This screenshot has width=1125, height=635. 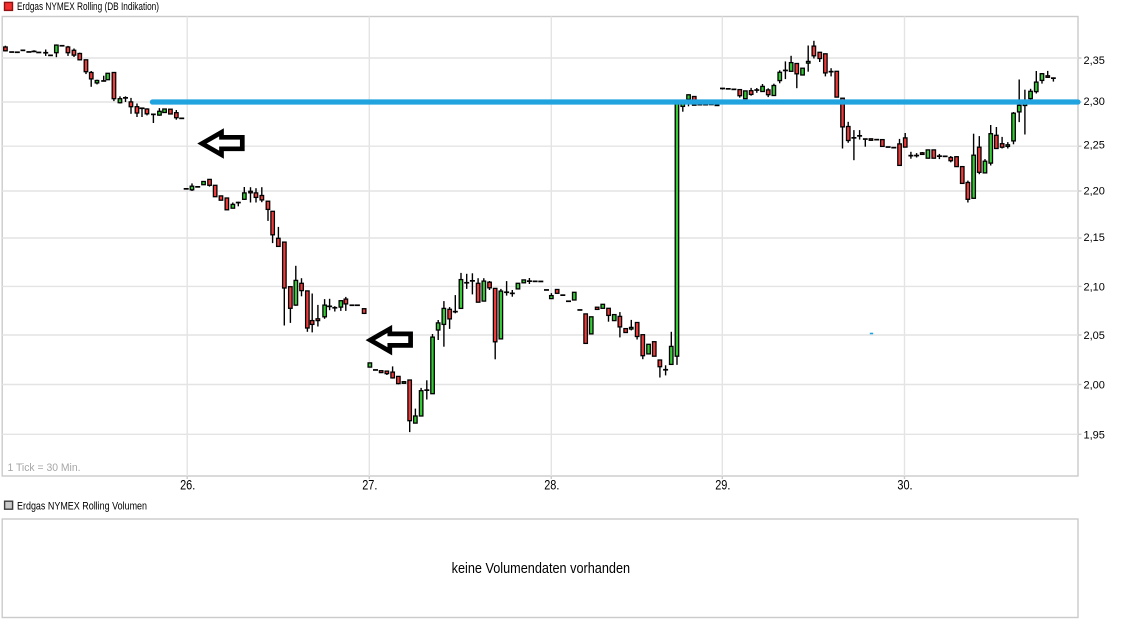 What do you see at coordinates (1094, 386) in the screenshot?
I see `svg-text: 2,00` at bounding box center [1094, 386].